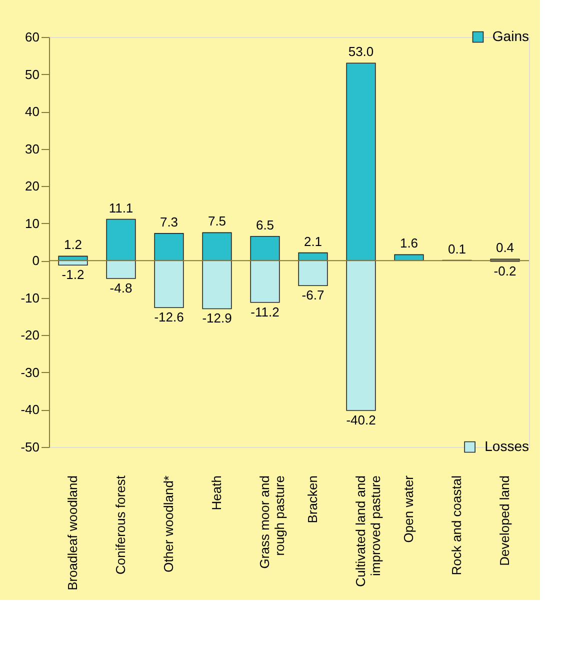 The image size is (577, 652). I want to click on x-tick-label: Open water, so click(408, 508).